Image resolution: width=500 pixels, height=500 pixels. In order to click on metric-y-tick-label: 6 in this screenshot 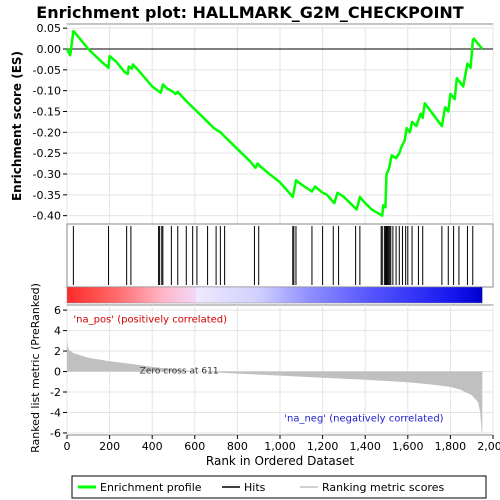, I will do `click(57, 310)`.